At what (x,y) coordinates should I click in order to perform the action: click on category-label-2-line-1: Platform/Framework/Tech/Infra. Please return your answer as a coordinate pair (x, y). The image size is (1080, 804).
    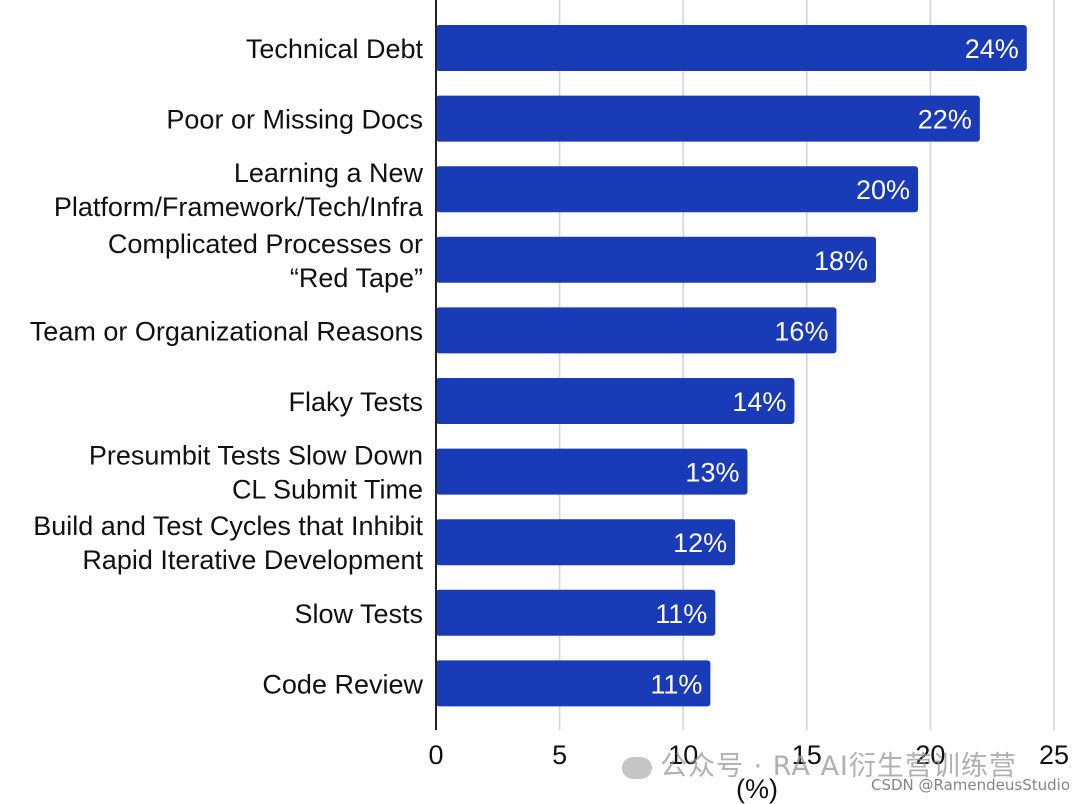
    Looking at the image, I should click on (239, 207).